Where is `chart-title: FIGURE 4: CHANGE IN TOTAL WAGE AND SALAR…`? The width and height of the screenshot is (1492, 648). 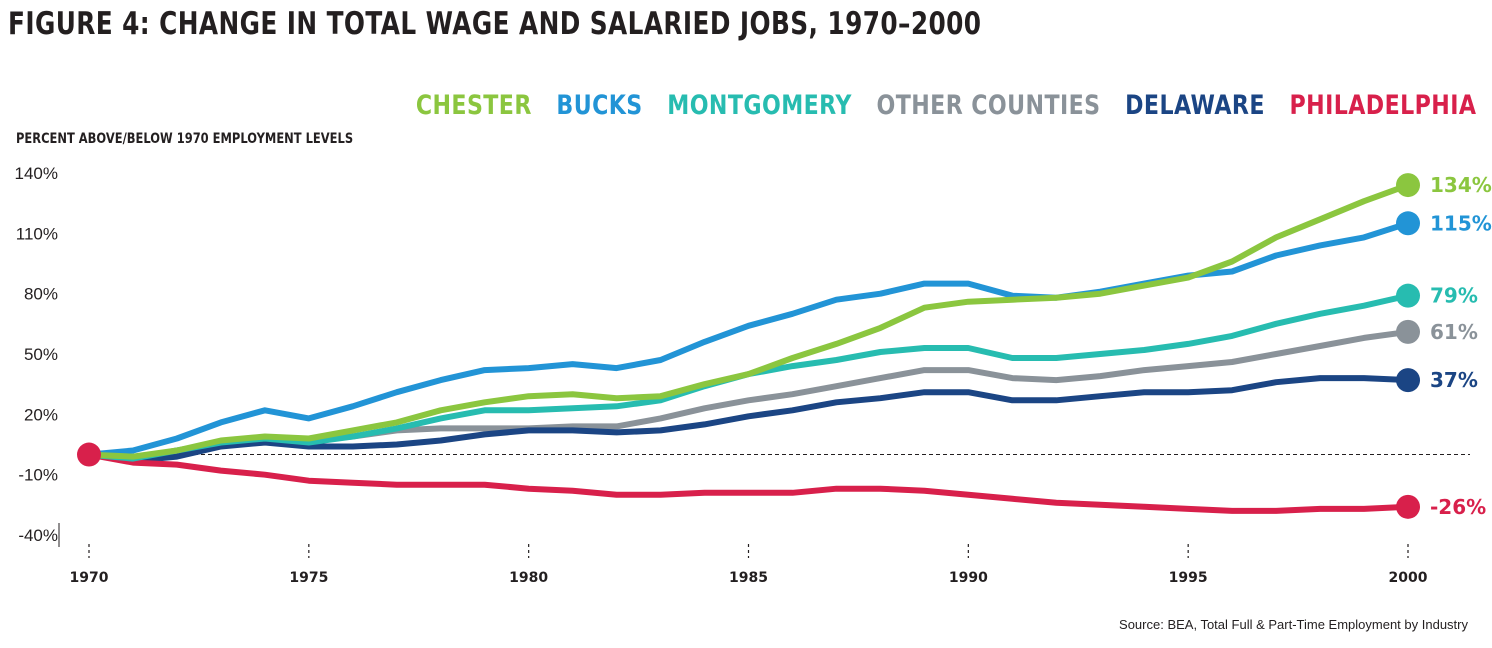 chart-title: FIGURE 4: CHANGE IN TOTAL WAGE AND SALAR… is located at coordinates (495, 24).